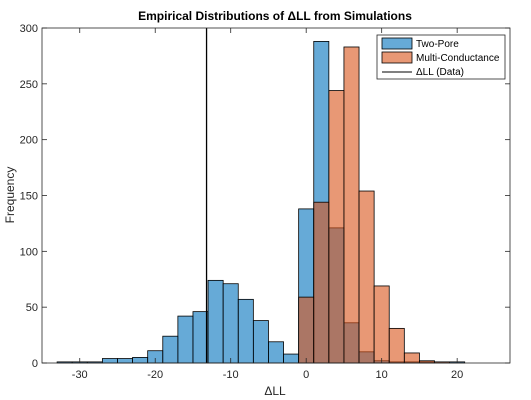 The image size is (531, 400). Describe the element at coordinates (32, 308) in the screenshot. I see `y-tick-label: 50` at that location.